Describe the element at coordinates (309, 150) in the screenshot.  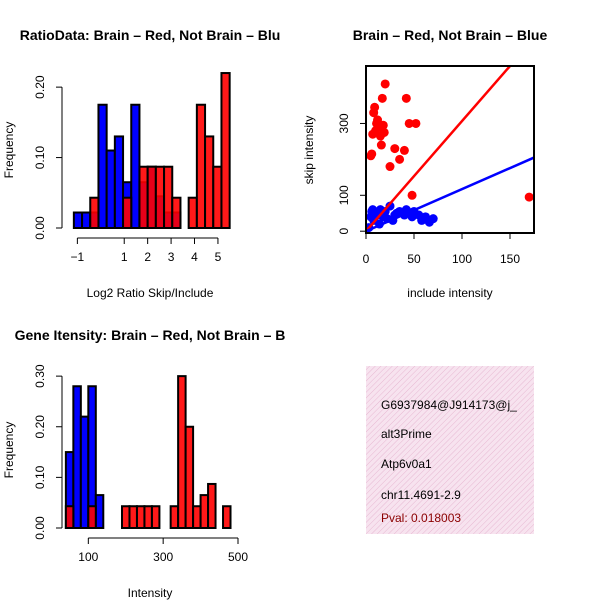
I see `scatter-y-axis-label: skip intensity` at that location.